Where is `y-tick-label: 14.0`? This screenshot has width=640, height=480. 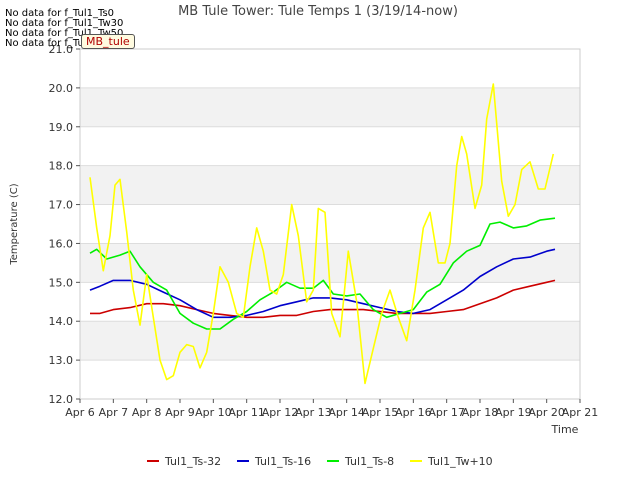
y-tick-label: 14.0 is located at coordinates (61, 321).